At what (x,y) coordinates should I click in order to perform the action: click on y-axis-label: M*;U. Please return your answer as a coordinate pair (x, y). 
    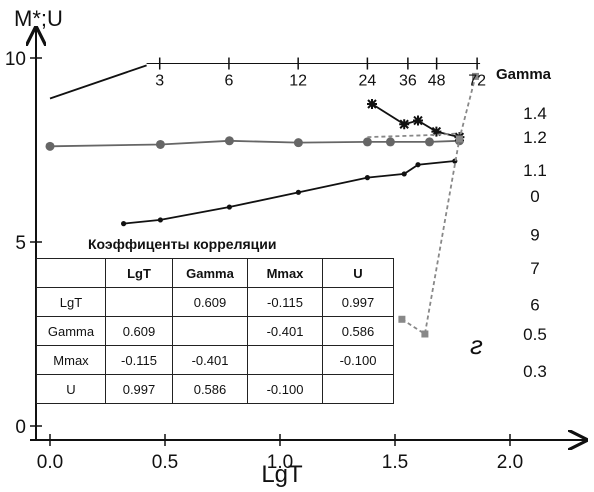
    Looking at the image, I should click on (38, 18).